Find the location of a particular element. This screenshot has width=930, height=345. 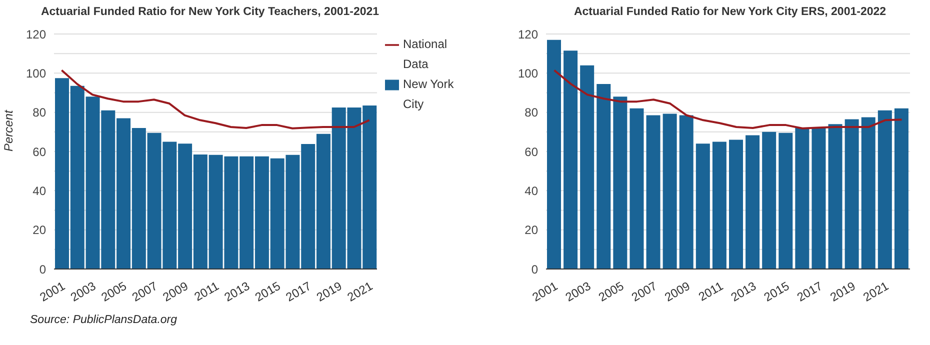

chart-title: Actuarial Funded Ratio for New York City ERS, 2001-2022 is located at coordinates (730, 12).